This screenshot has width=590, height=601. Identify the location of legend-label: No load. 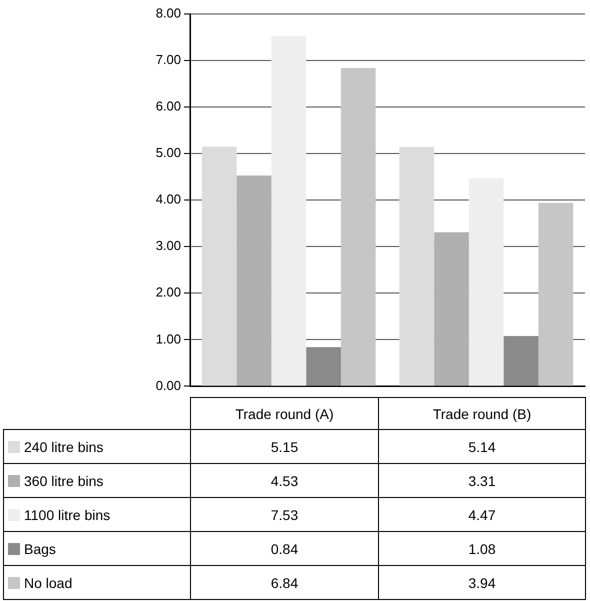
(48, 582).